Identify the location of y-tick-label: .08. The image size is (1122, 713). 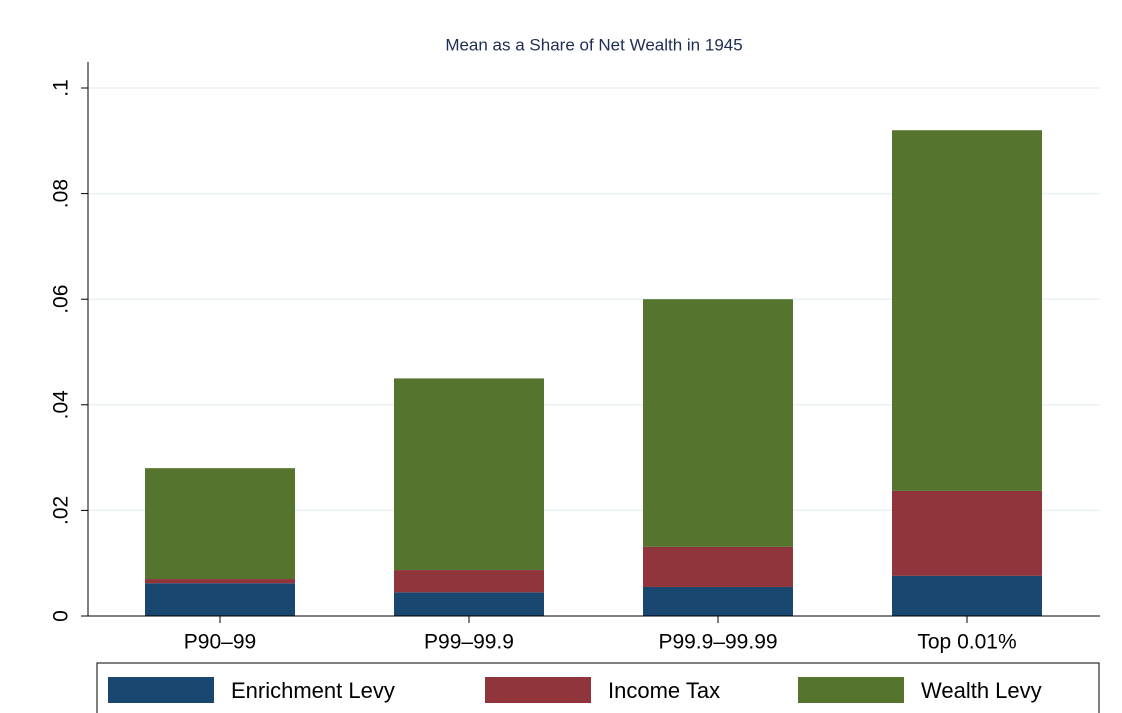
(61, 193).